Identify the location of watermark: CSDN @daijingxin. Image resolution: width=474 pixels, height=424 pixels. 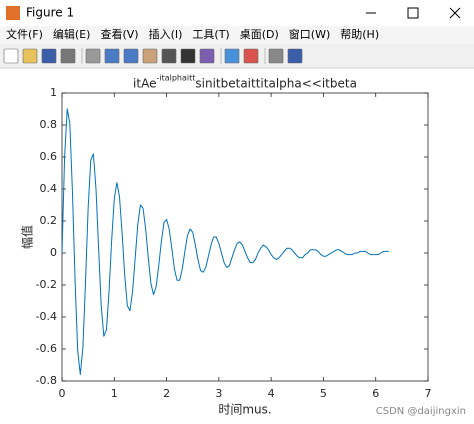
(421, 411).